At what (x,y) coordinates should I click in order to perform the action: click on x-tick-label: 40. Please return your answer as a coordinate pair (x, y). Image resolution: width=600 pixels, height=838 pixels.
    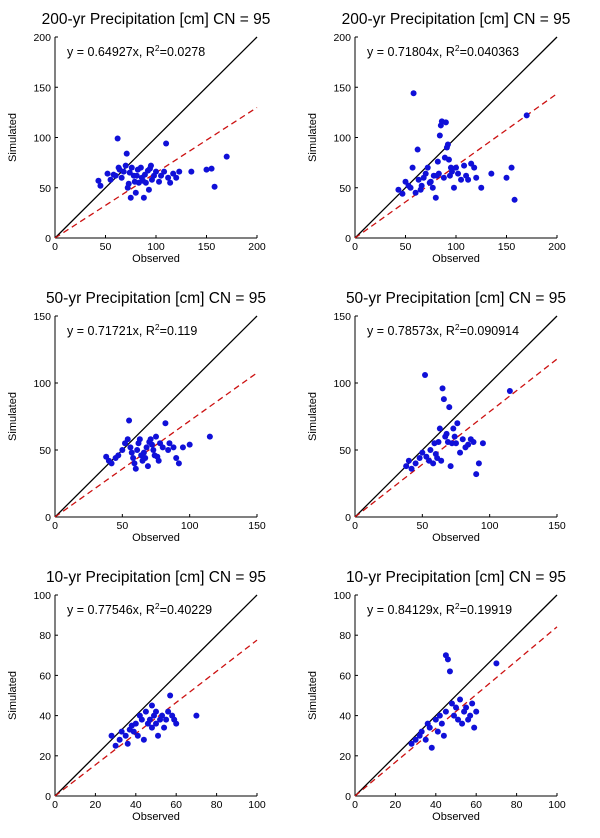
    Looking at the image, I should click on (436, 805).